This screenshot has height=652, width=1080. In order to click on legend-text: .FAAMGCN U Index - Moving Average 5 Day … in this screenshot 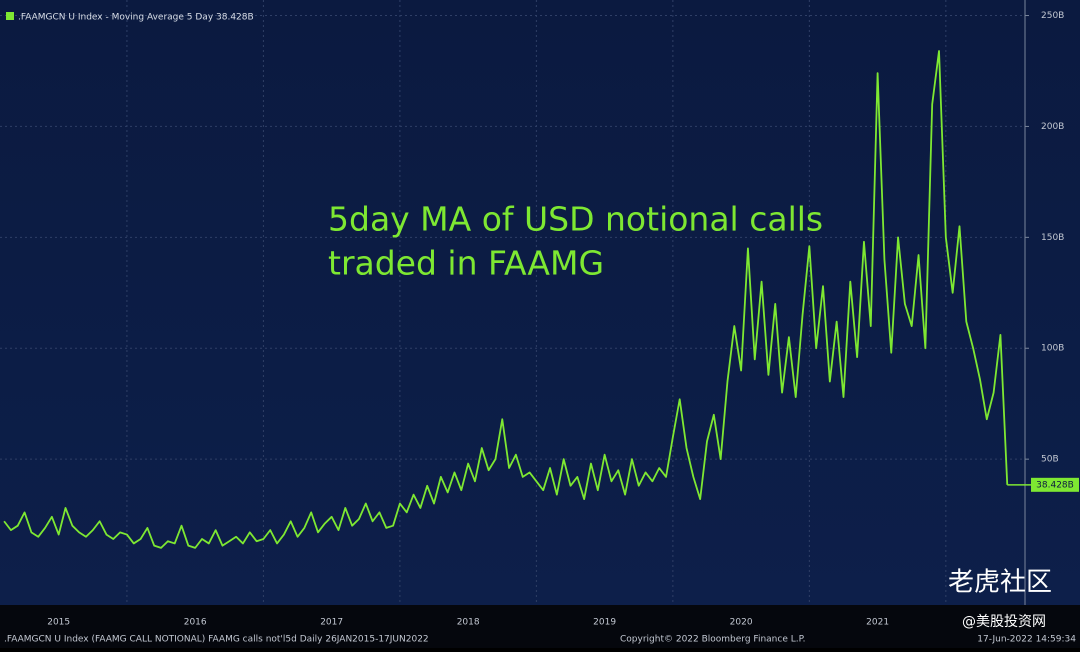, I will do `click(136, 18)`.